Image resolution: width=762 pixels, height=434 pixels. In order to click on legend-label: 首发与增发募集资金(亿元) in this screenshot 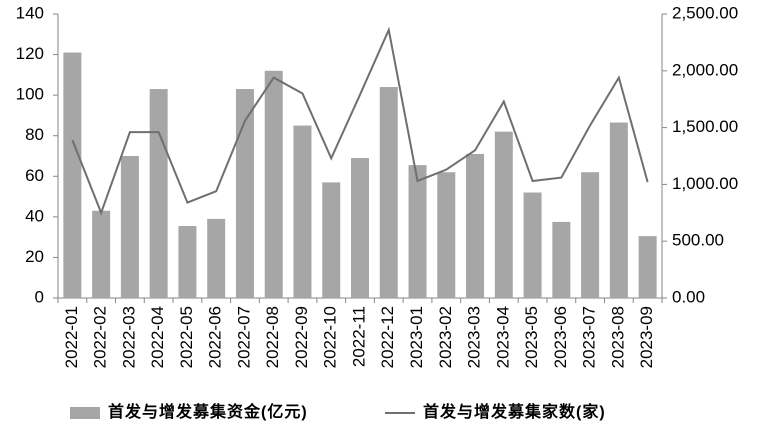, I will do `click(208, 411)`.